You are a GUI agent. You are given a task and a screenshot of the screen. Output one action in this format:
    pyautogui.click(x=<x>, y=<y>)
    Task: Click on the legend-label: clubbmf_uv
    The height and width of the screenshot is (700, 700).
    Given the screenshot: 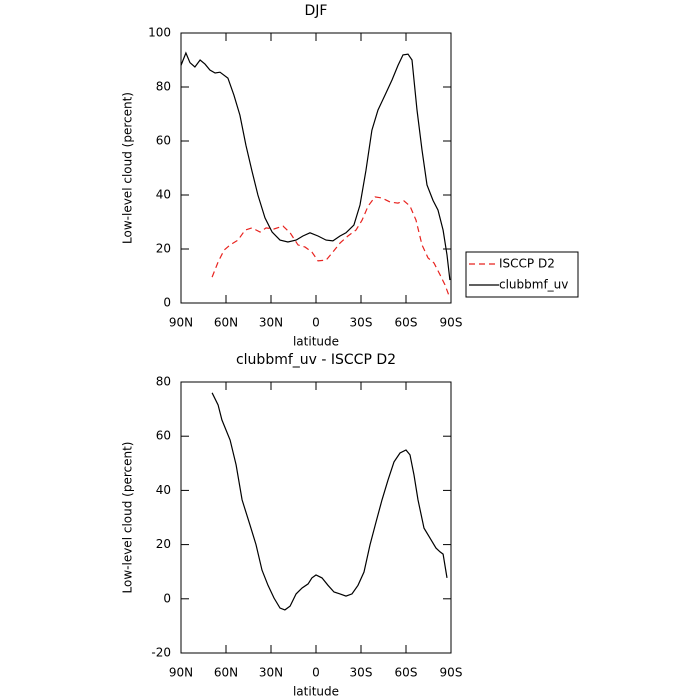 What is the action you would take?
    pyautogui.click(x=533, y=285)
    